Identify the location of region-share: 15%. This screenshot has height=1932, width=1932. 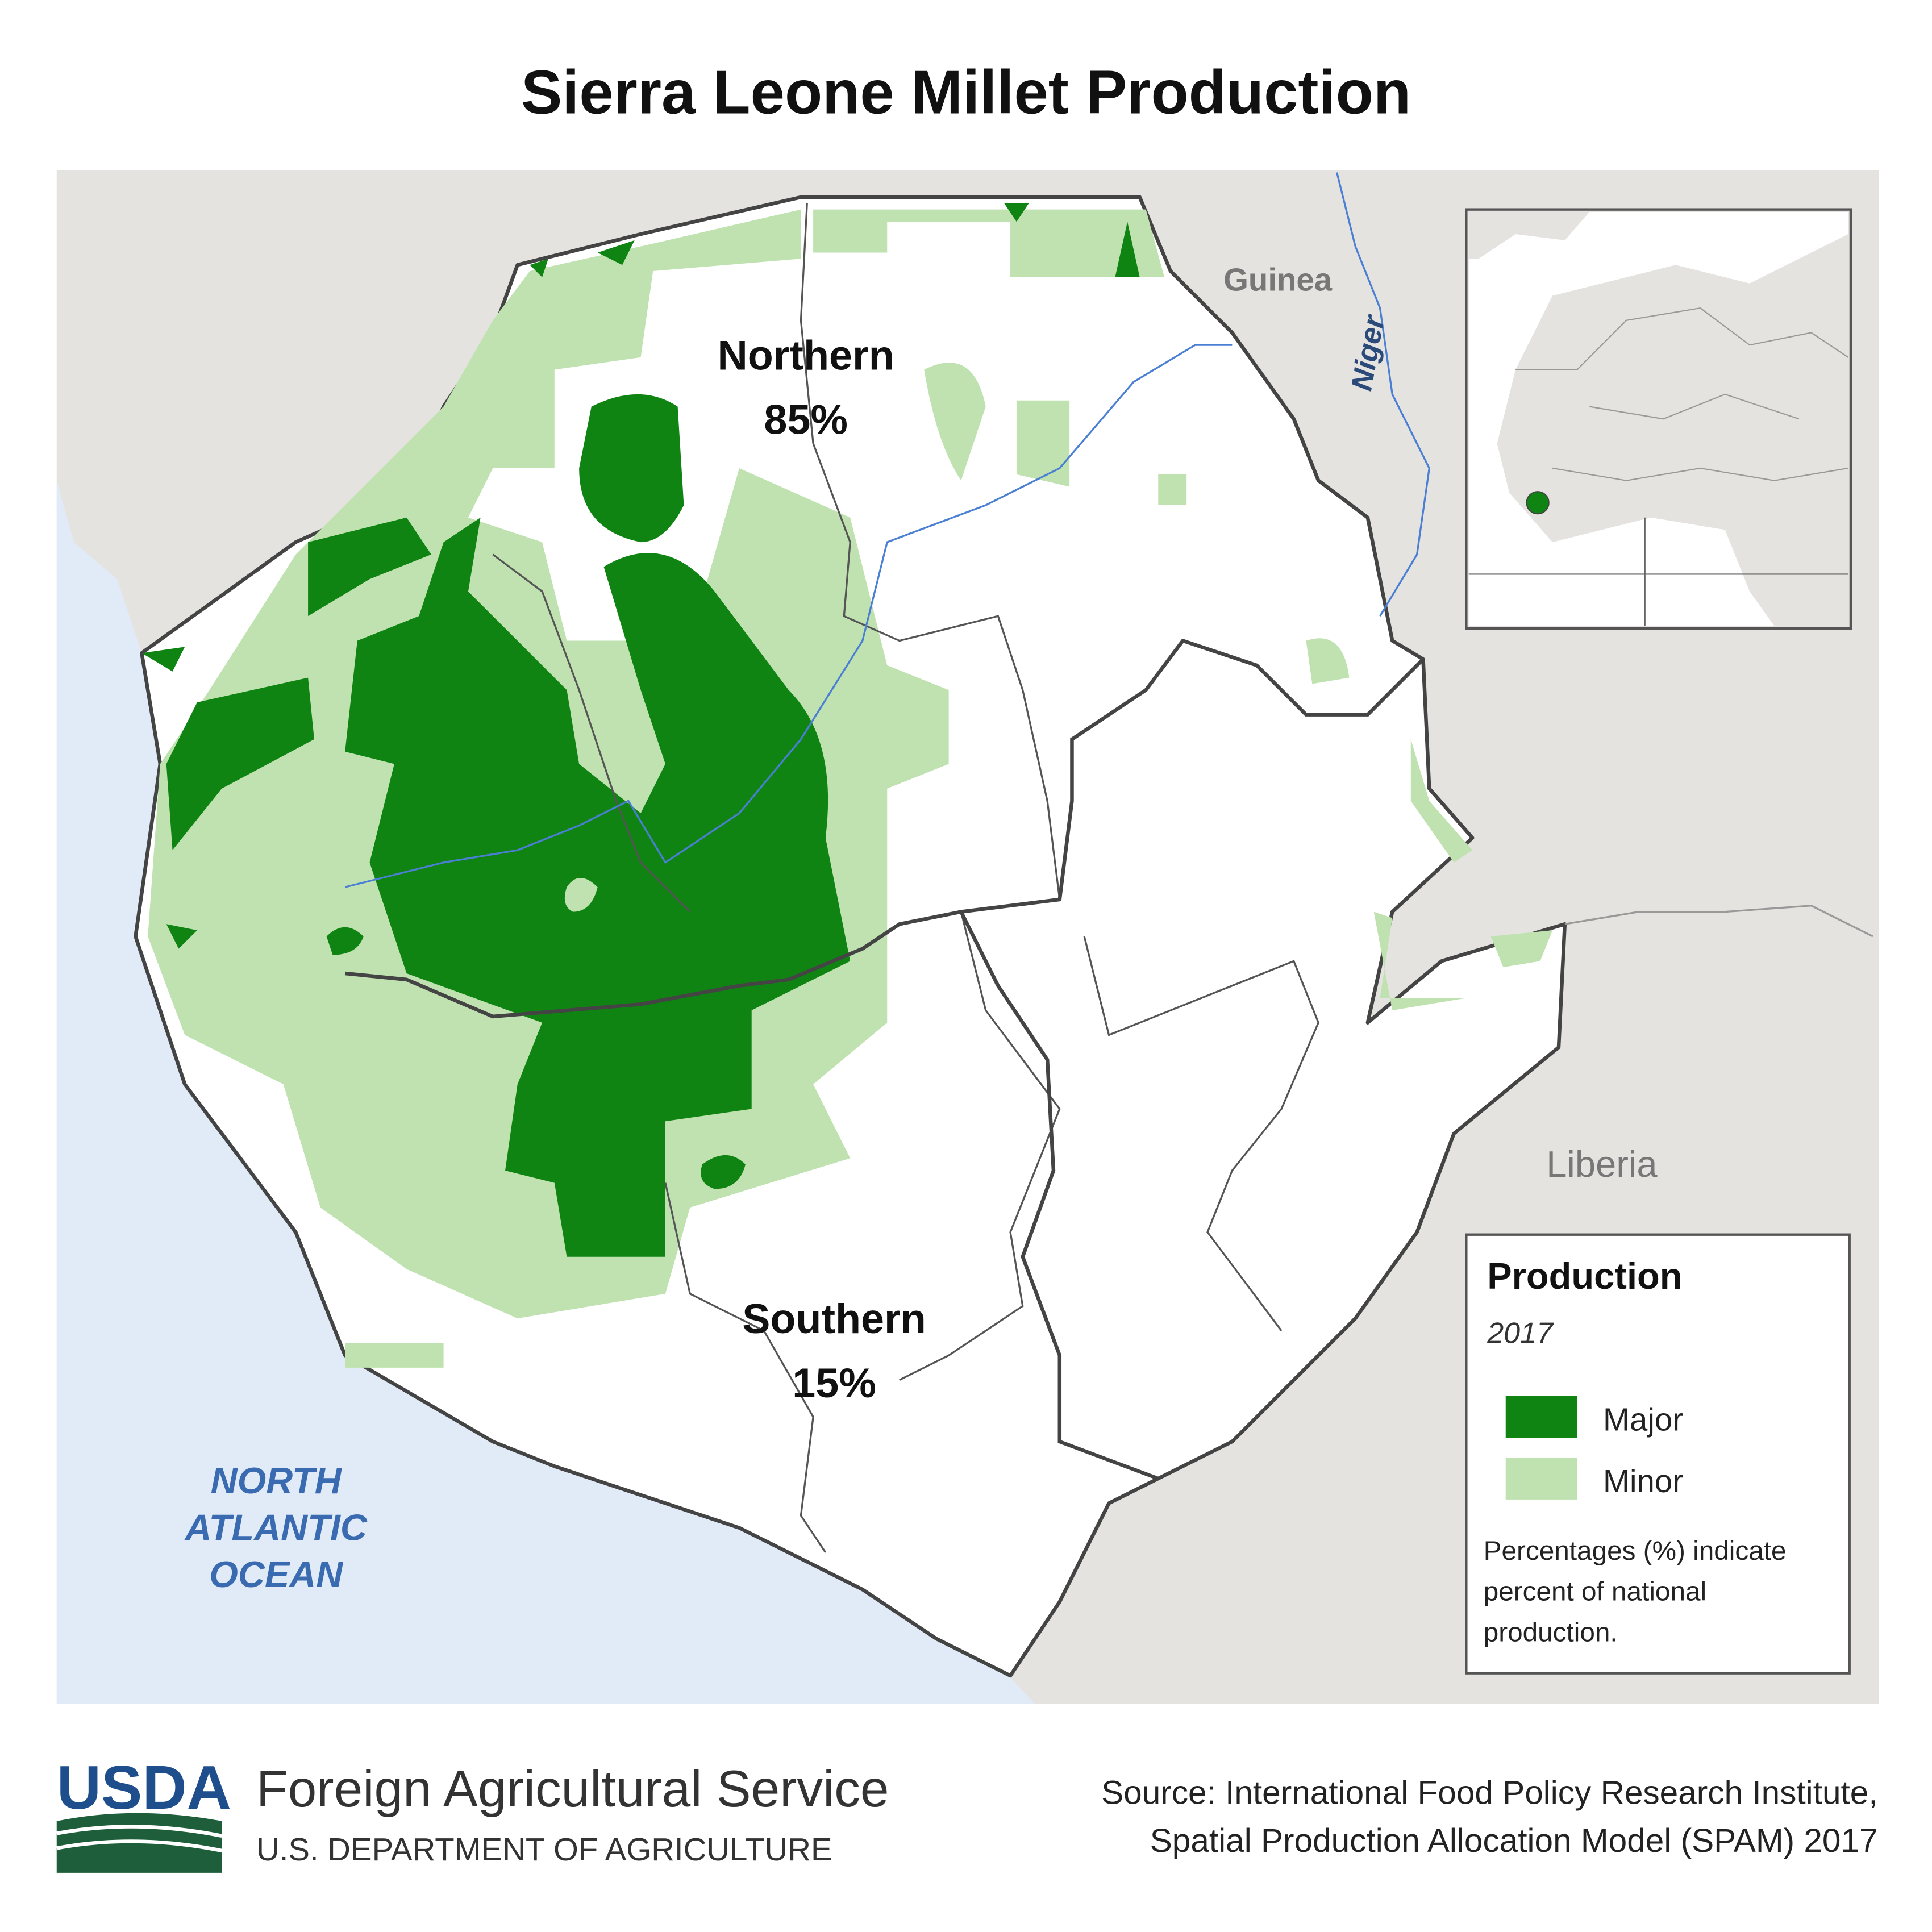
(834, 1382).